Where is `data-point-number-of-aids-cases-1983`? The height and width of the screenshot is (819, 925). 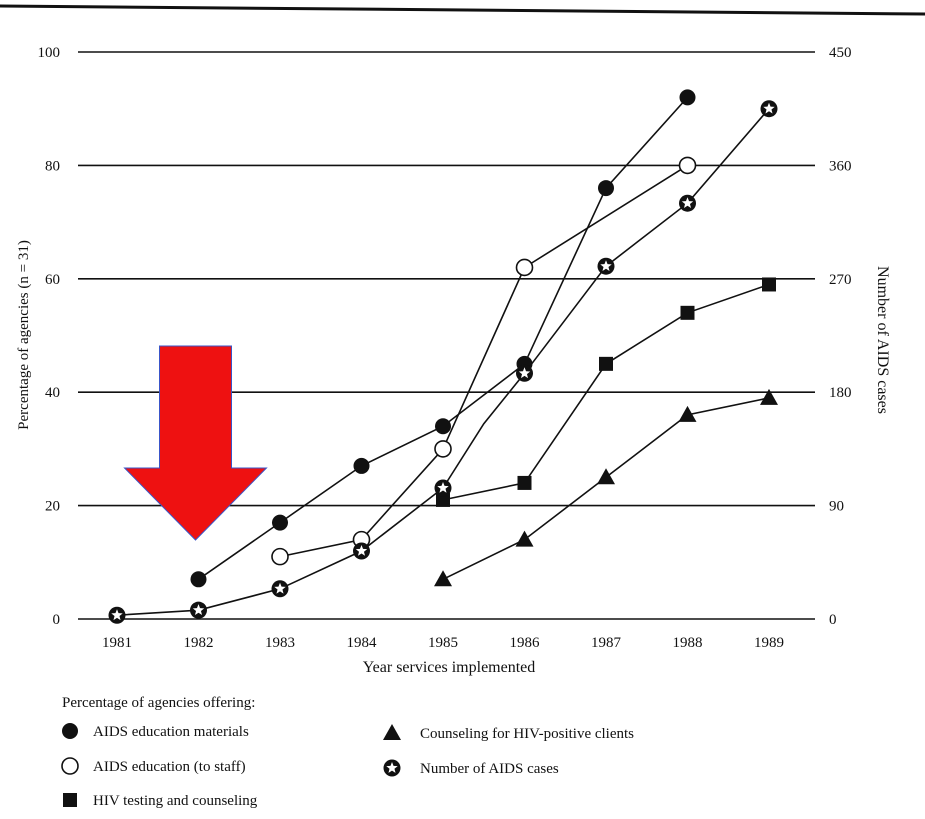
data-point-number-of-aids-cases-1983 is located at coordinates (280, 589).